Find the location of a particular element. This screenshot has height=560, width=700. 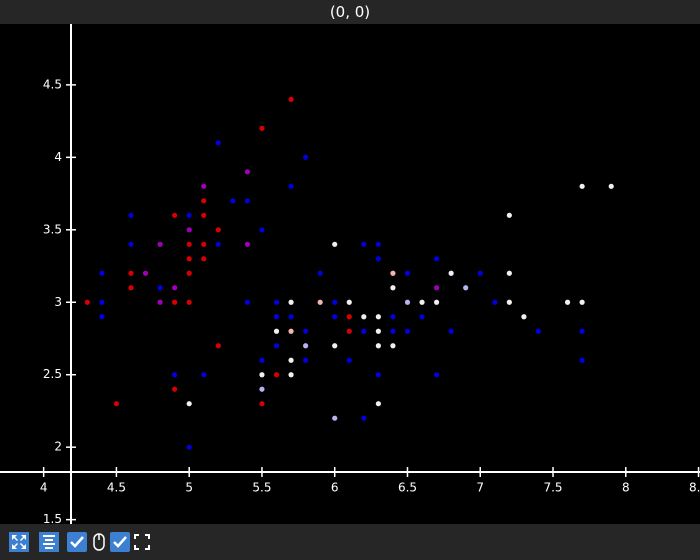

x-tick-label: 8.5 is located at coordinates (694, 488).